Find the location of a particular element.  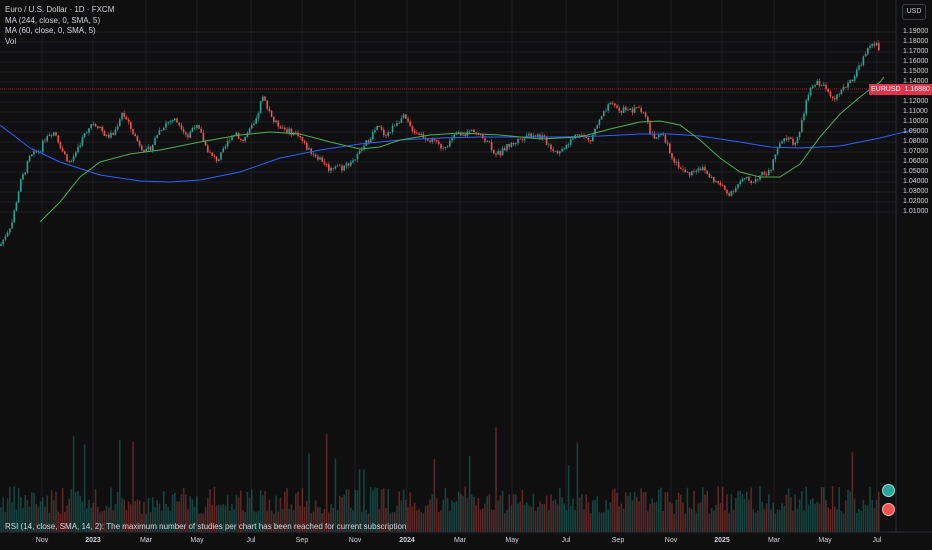

y-tick-label: 1.15000 is located at coordinates (916, 71).